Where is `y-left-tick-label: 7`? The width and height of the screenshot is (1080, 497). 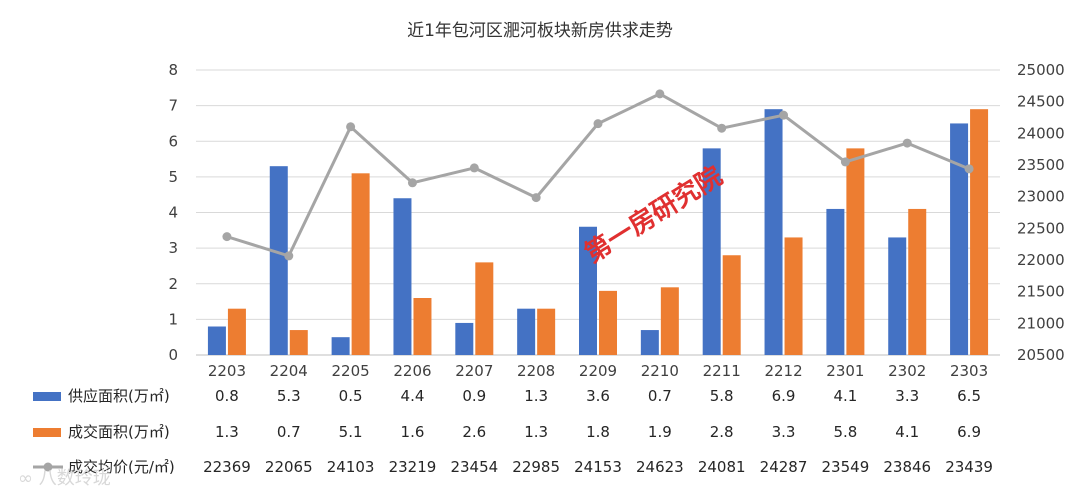
y-left-tick-label: 7 is located at coordinates (173, 106).